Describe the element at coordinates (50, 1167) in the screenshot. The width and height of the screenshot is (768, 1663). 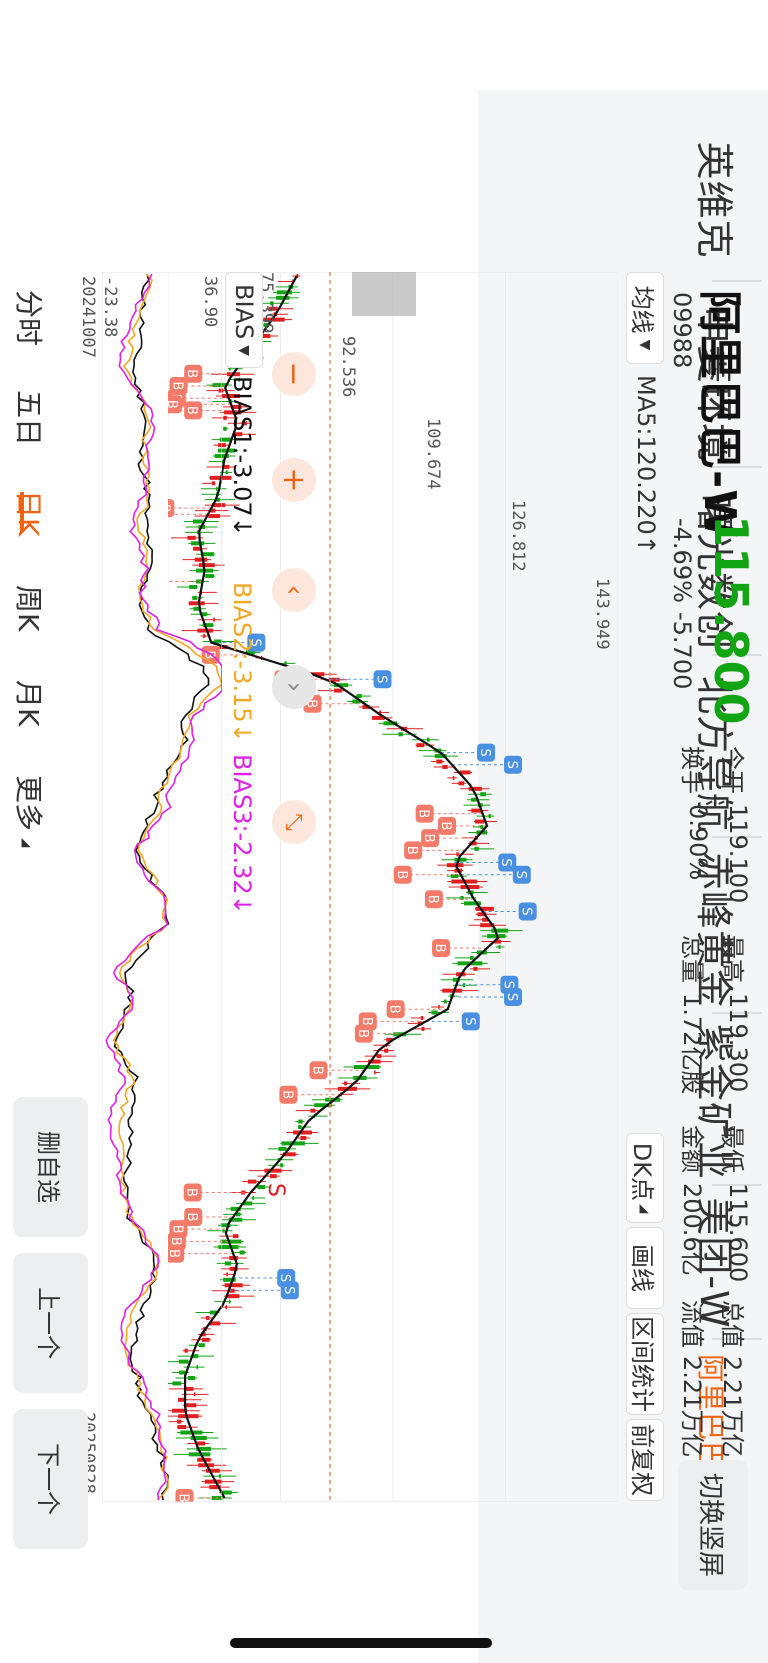
I see `remove-watchlist-button: 删自选` at that location.